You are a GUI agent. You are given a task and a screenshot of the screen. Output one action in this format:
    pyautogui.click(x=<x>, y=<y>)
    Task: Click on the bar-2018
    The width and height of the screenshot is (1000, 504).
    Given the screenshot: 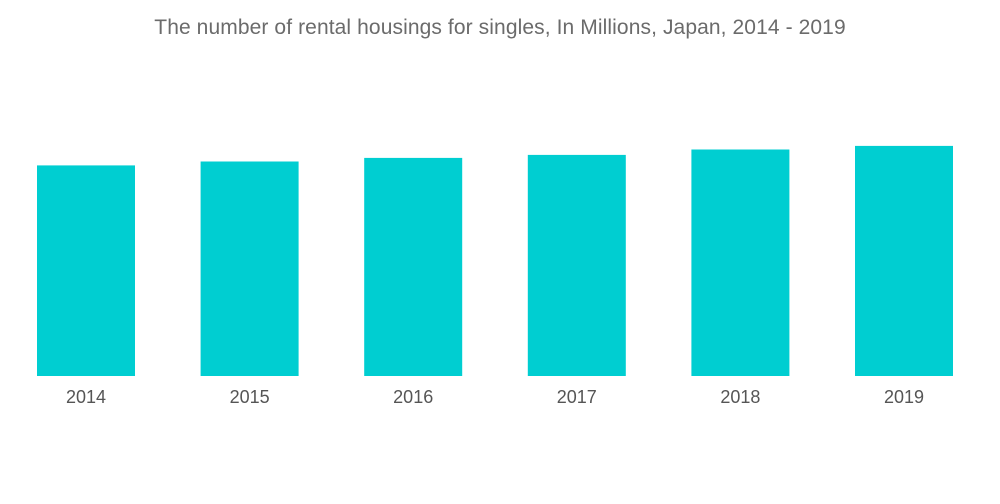 What is the action you would take?
    pyautogui.click(x=740, y=262)
    